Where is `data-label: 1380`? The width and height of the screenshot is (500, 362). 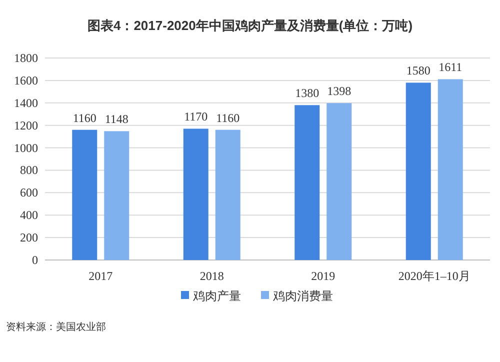
data-label: 1380 is located at coordinates (307, 93).